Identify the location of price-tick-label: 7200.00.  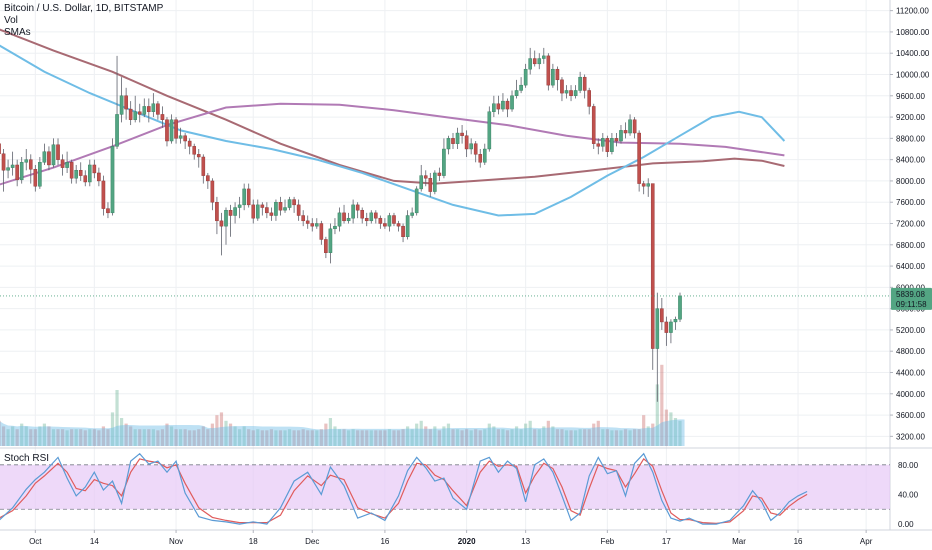
(910, 224).